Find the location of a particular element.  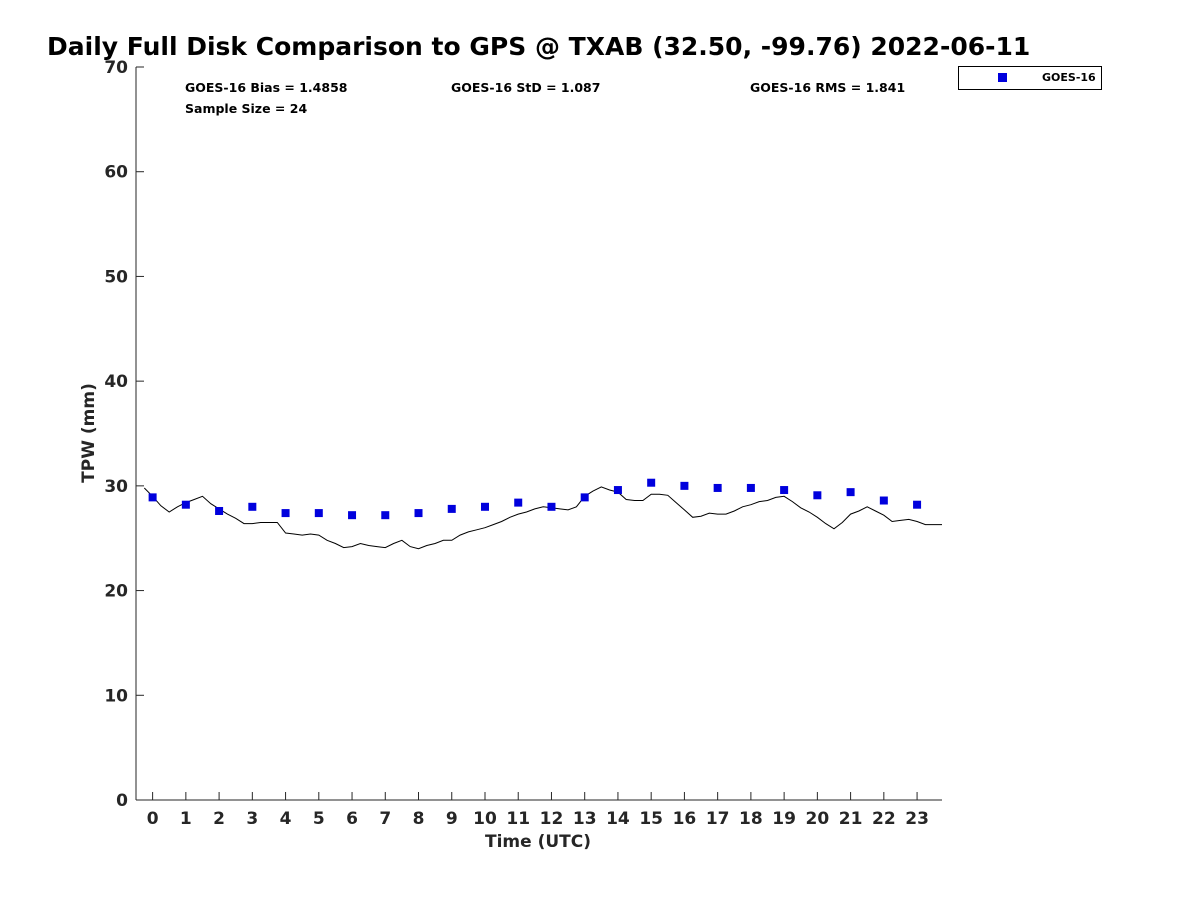

x-tick-label: 6 is located at coordinates (352, 819).